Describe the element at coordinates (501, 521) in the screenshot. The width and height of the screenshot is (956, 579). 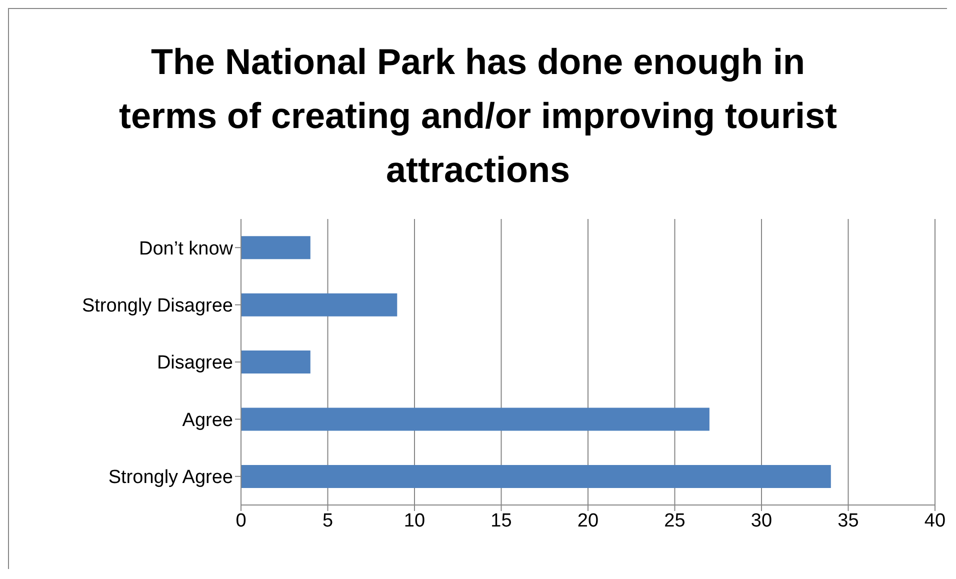
I see `x-tick-label: 15` at that location.